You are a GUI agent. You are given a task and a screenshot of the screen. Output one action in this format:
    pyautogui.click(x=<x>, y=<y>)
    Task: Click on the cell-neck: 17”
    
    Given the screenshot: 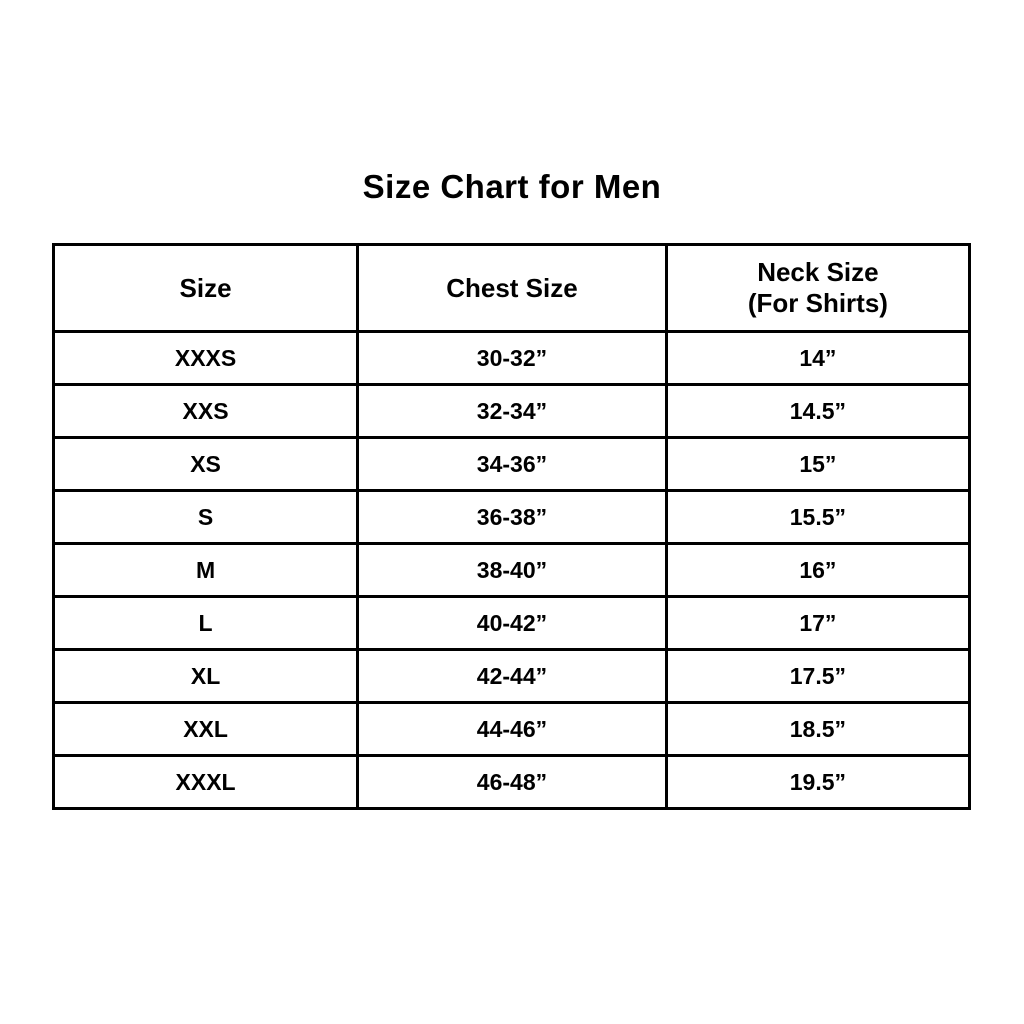 What is the action you would take?
    pyautogui.click(x=818, y=623)
    